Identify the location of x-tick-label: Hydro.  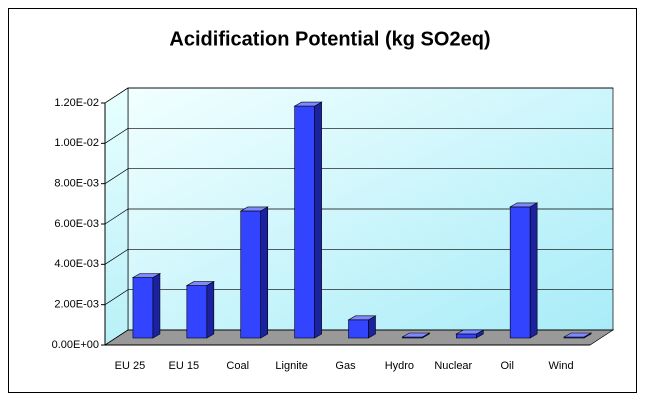
(399, 366).